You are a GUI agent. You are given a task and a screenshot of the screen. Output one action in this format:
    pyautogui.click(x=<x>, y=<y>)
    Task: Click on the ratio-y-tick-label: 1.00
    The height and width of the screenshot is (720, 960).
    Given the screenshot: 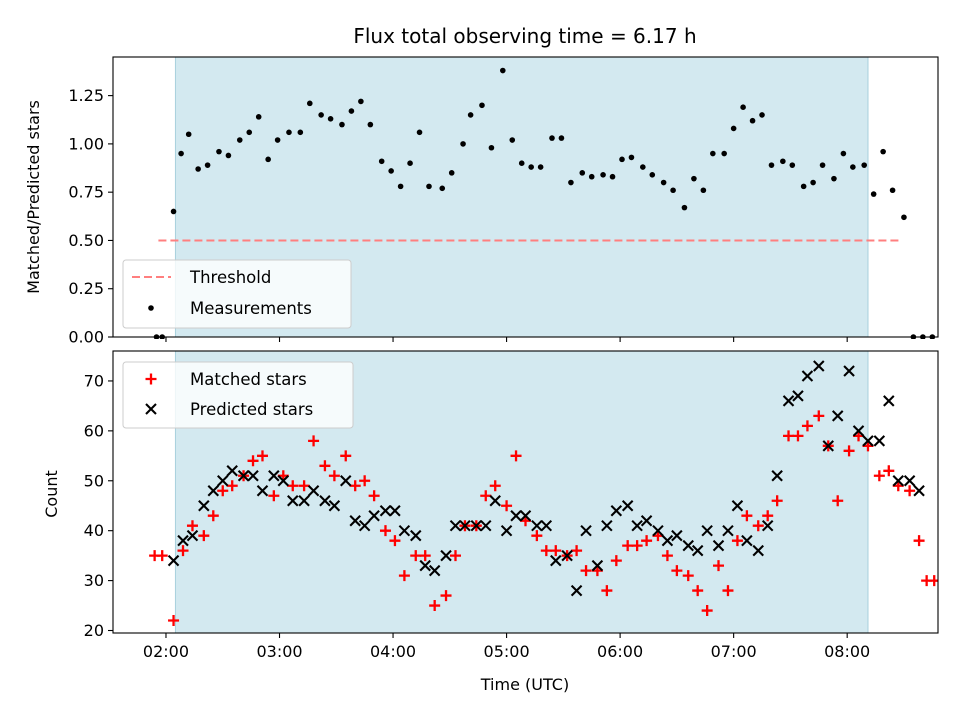 What is the action you would take?
    pyautogui.click(x=86, y=143)
    